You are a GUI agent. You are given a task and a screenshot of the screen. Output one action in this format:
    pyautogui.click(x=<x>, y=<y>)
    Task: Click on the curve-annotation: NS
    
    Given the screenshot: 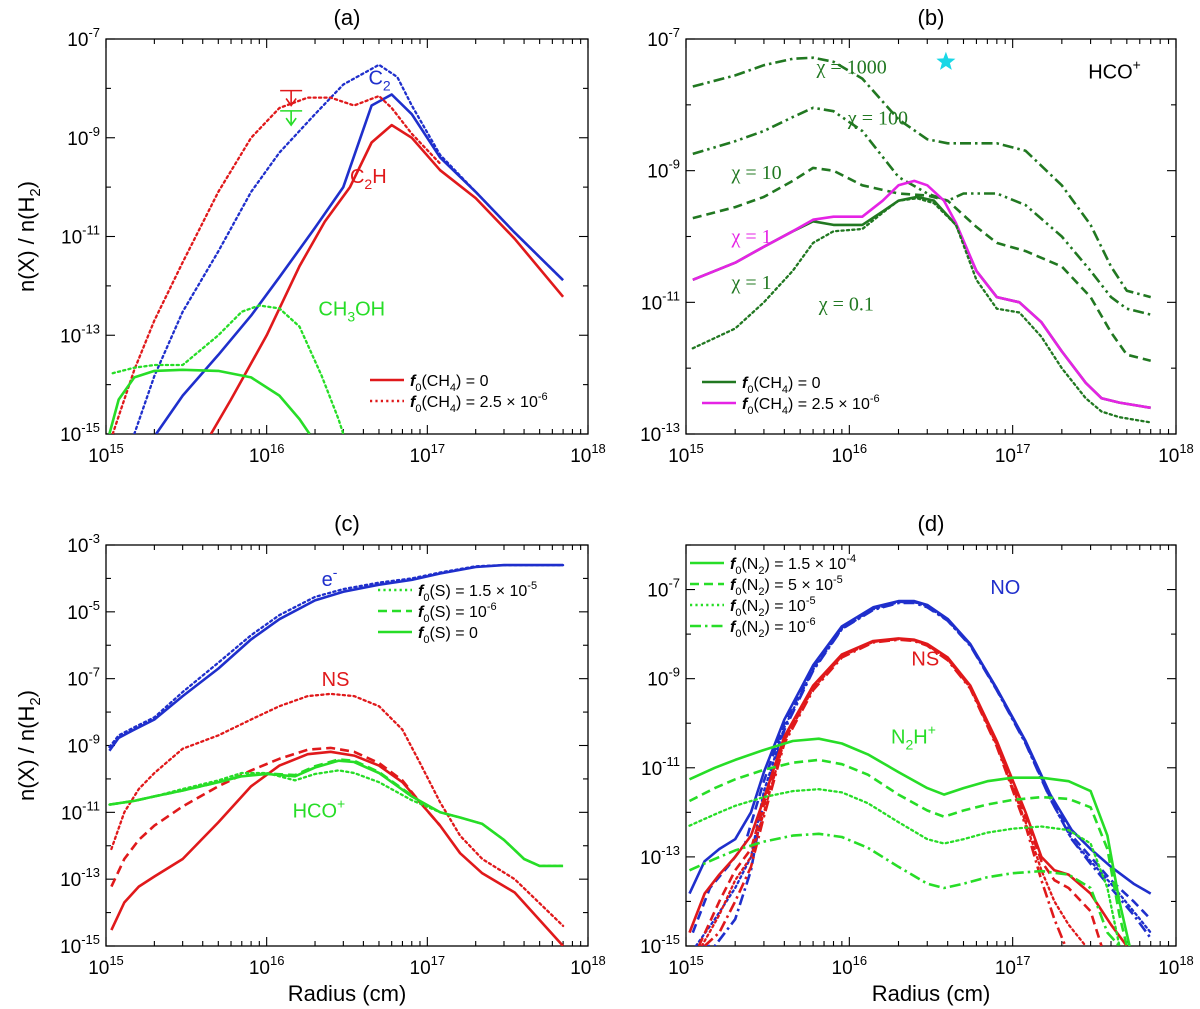 What is the action you would take?
    pyautogui.click(x=336, y=680)
    